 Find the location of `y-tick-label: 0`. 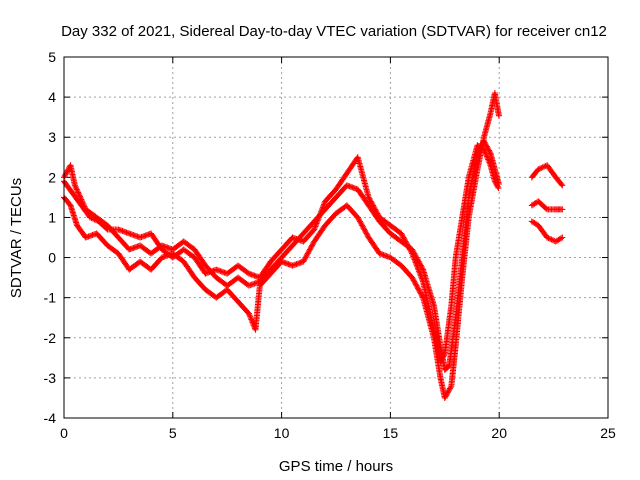

y-tick-label: 0 is located at coordinates (52, 258).